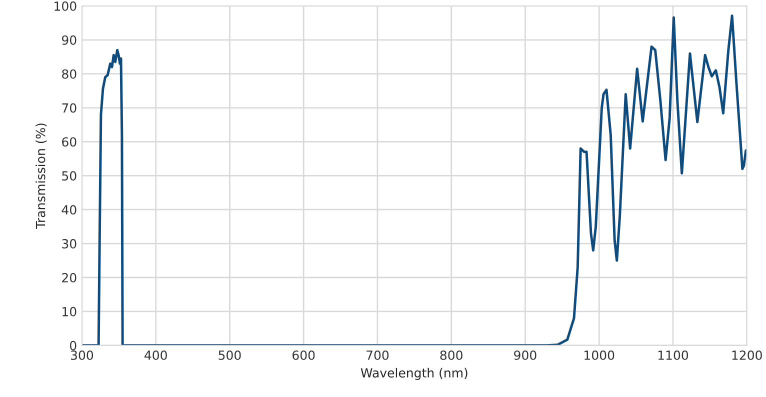 This screenshot has height=397, width=766. I want to click on y-tick-label: 70, so click(69, 108).